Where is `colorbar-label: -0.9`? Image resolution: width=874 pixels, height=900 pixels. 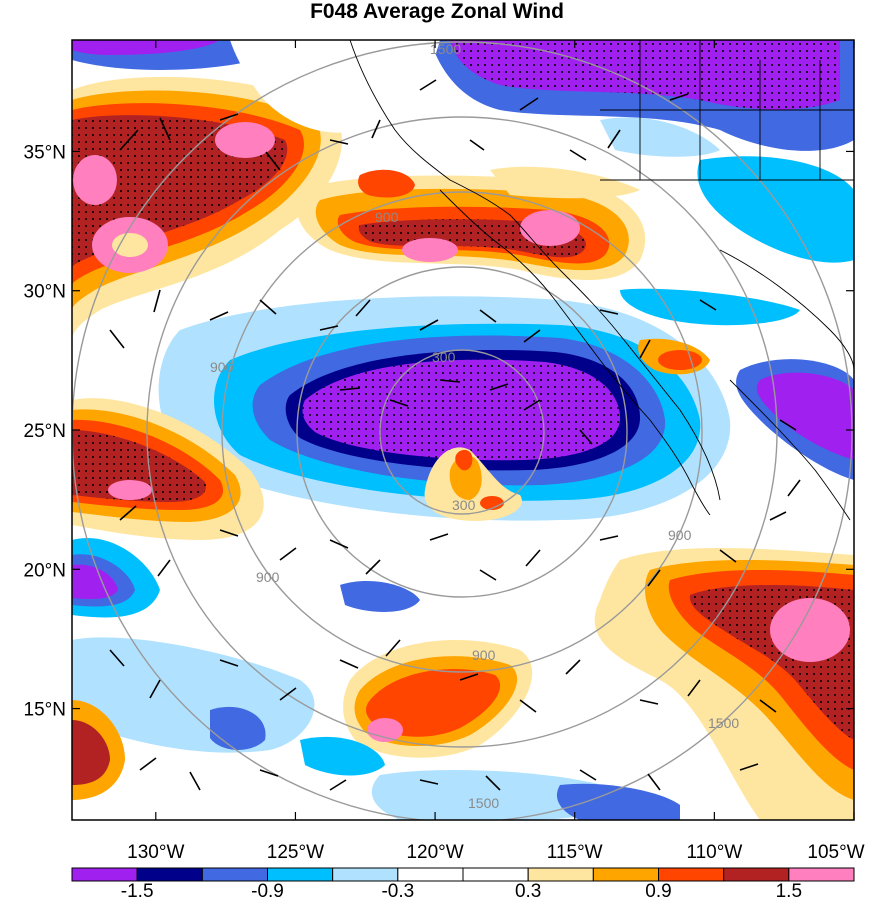 colorbar-label: -0.9 is located at coordinates (267, 890).